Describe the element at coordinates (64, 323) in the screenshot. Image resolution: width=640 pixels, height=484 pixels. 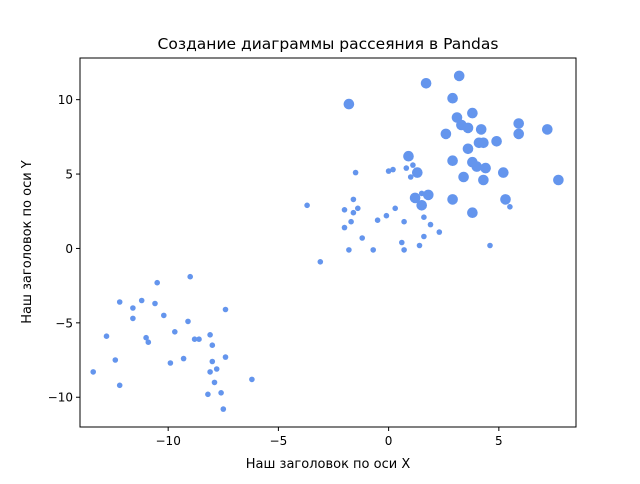
I see `y-tick-label: −5` at that location.